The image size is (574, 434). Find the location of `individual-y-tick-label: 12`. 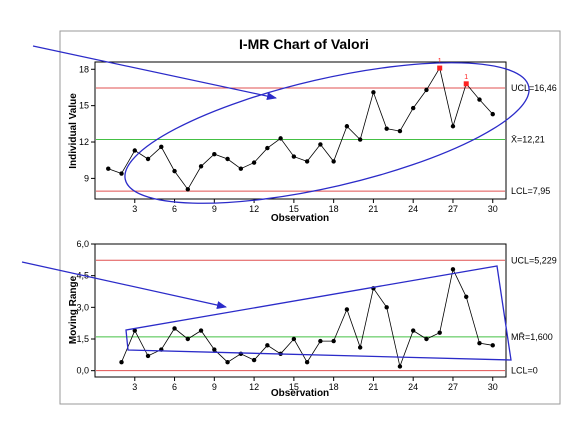

individual-y-tick-label: 12 is located at coordinates (84, 142).